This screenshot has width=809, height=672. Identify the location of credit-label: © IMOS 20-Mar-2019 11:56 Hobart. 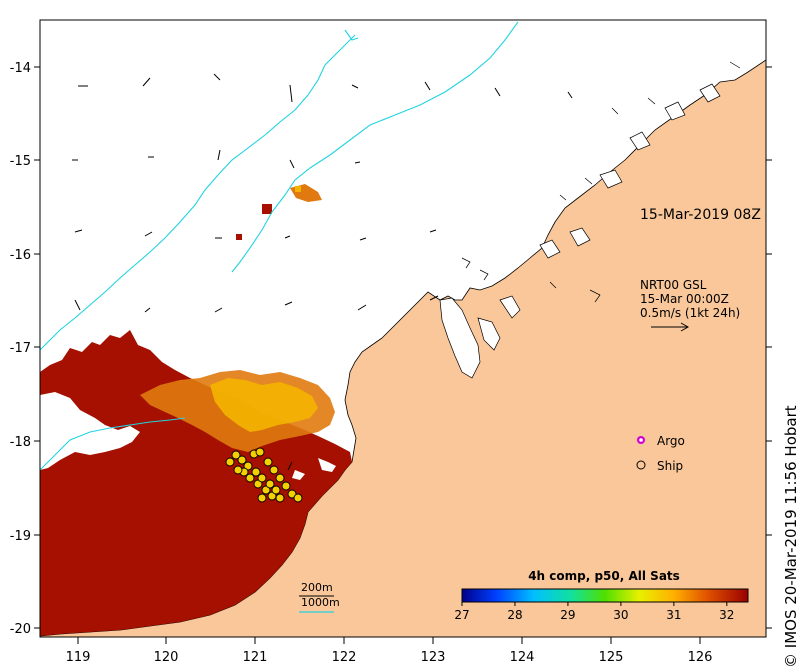
(791, 536).